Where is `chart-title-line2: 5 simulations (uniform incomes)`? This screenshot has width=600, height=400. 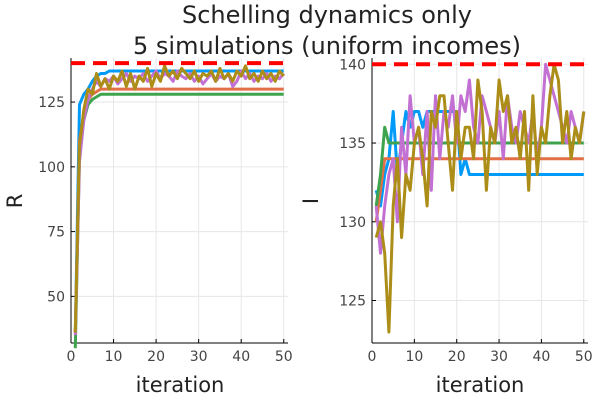
chart-title-line2: 5 simulations (uniform incomes) is located at coordinates (327, 46).